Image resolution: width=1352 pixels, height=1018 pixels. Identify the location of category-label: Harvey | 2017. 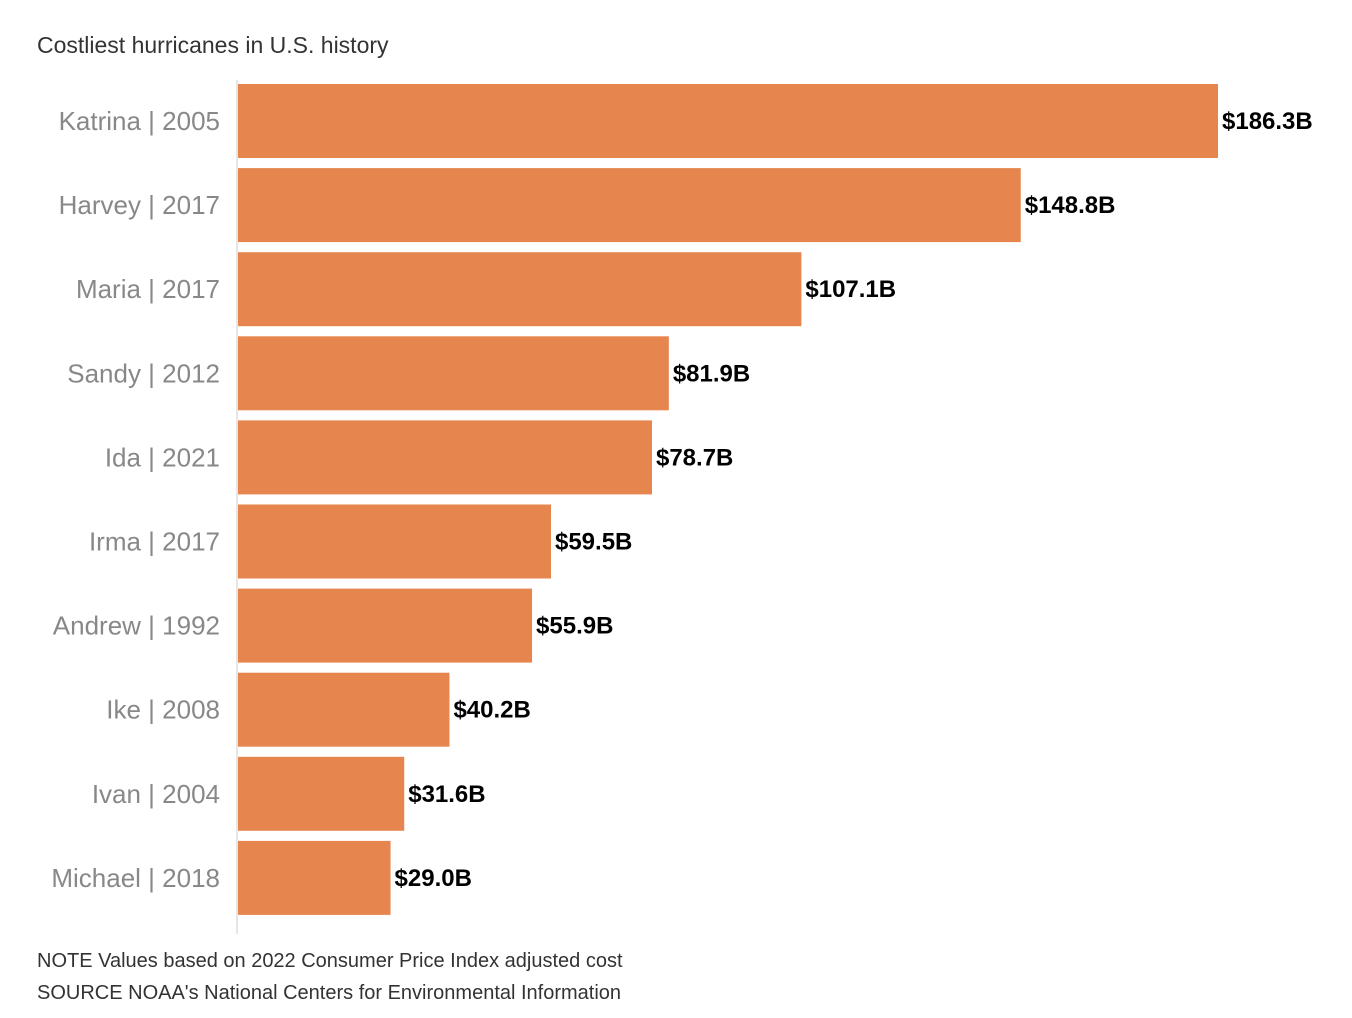
(139, 205).